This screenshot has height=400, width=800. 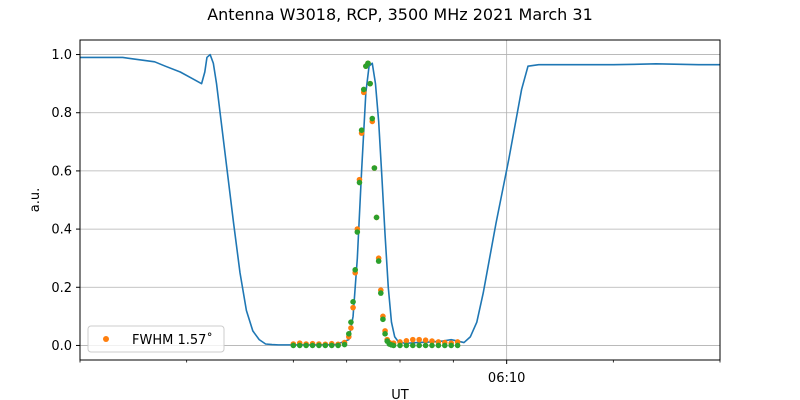 I want to click on y-tick-label: 1.0, so click(x=61, y=55).